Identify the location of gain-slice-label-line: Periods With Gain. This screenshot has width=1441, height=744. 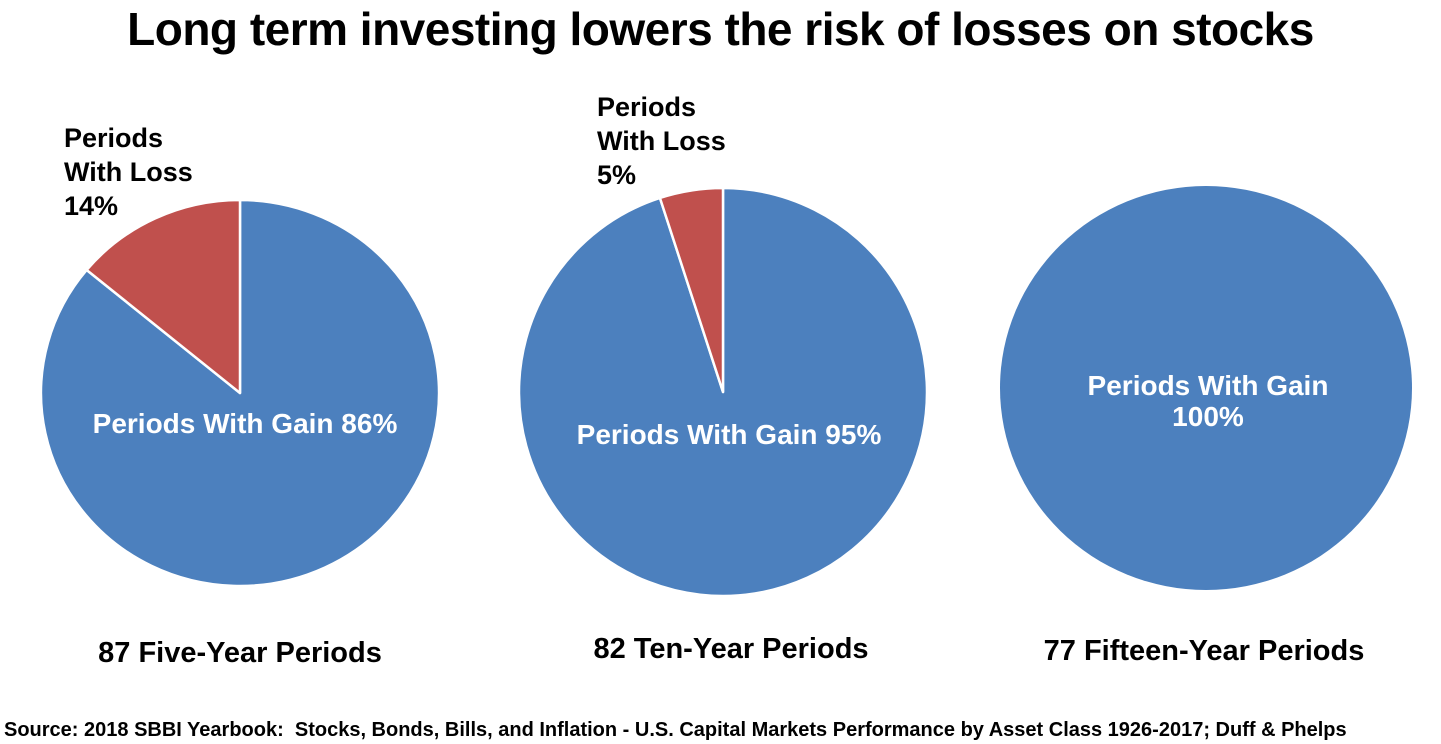
(1208, 385).